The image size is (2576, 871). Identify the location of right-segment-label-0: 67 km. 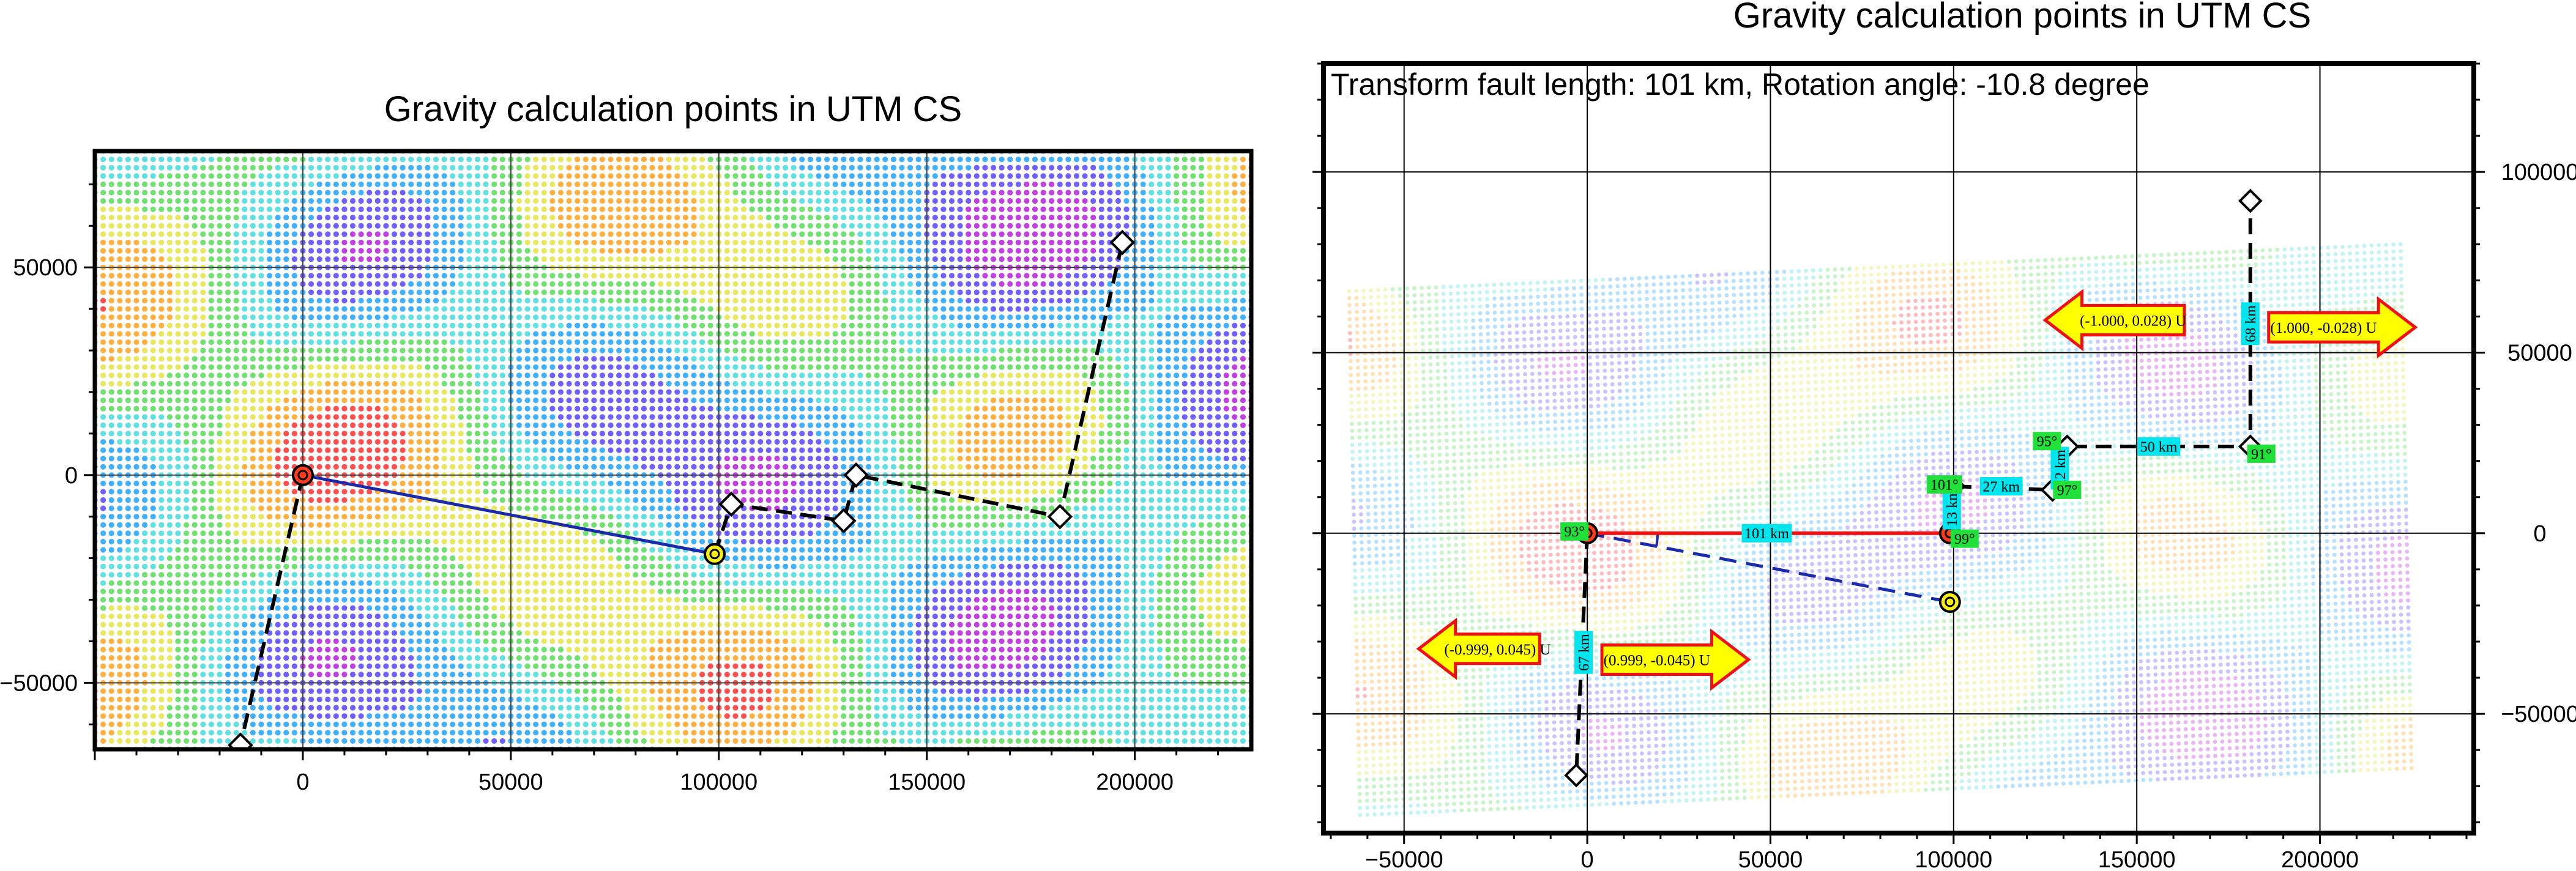
(1583, 652).